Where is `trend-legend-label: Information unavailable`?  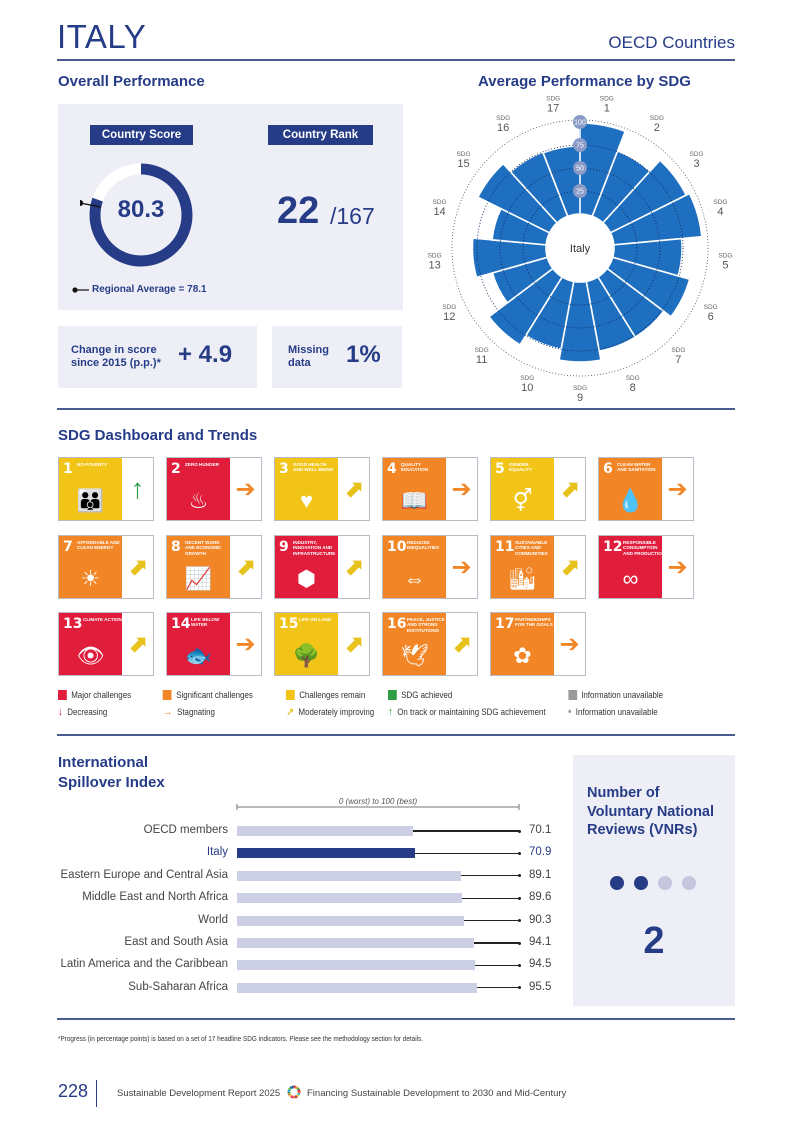 trend-legend-label: Information unavailable is located at coordinates (616, 712).